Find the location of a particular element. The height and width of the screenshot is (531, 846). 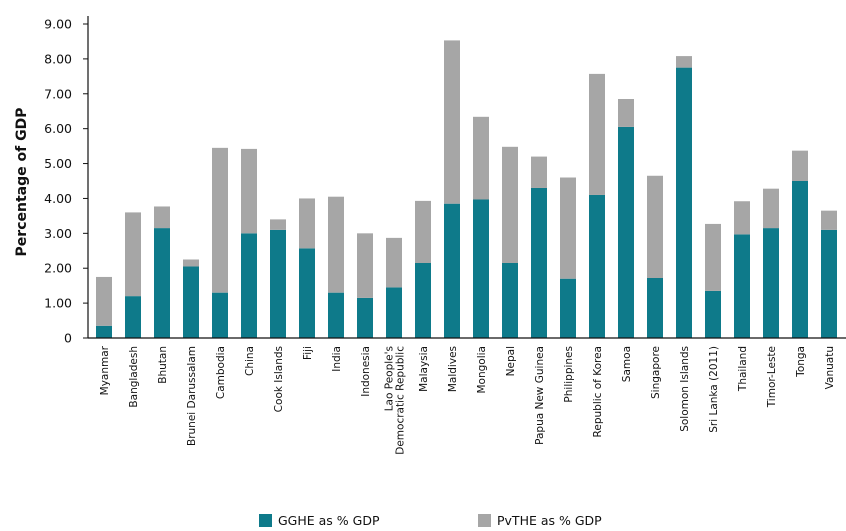

y-tick-label: 5.00 is located at coordinates (58, 163).